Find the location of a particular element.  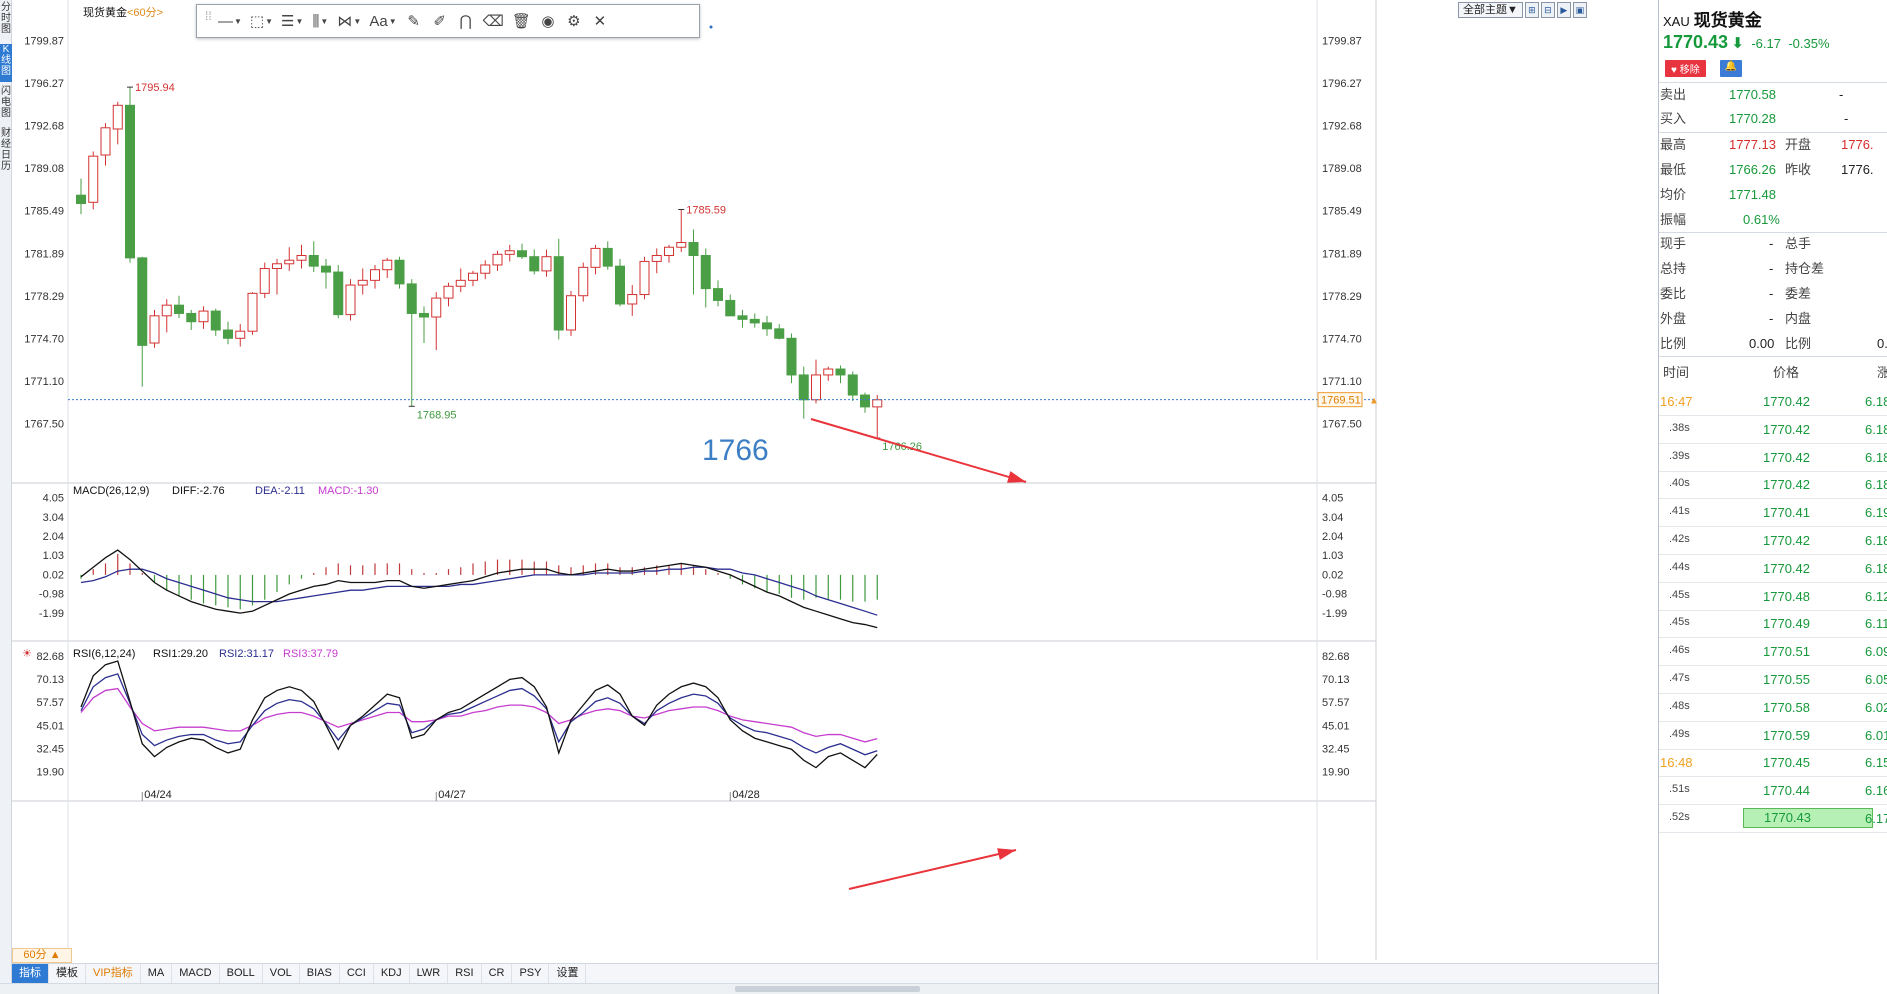

tick-row: .40s 1770.42 6.18 is located at coordinates (1773, 485).